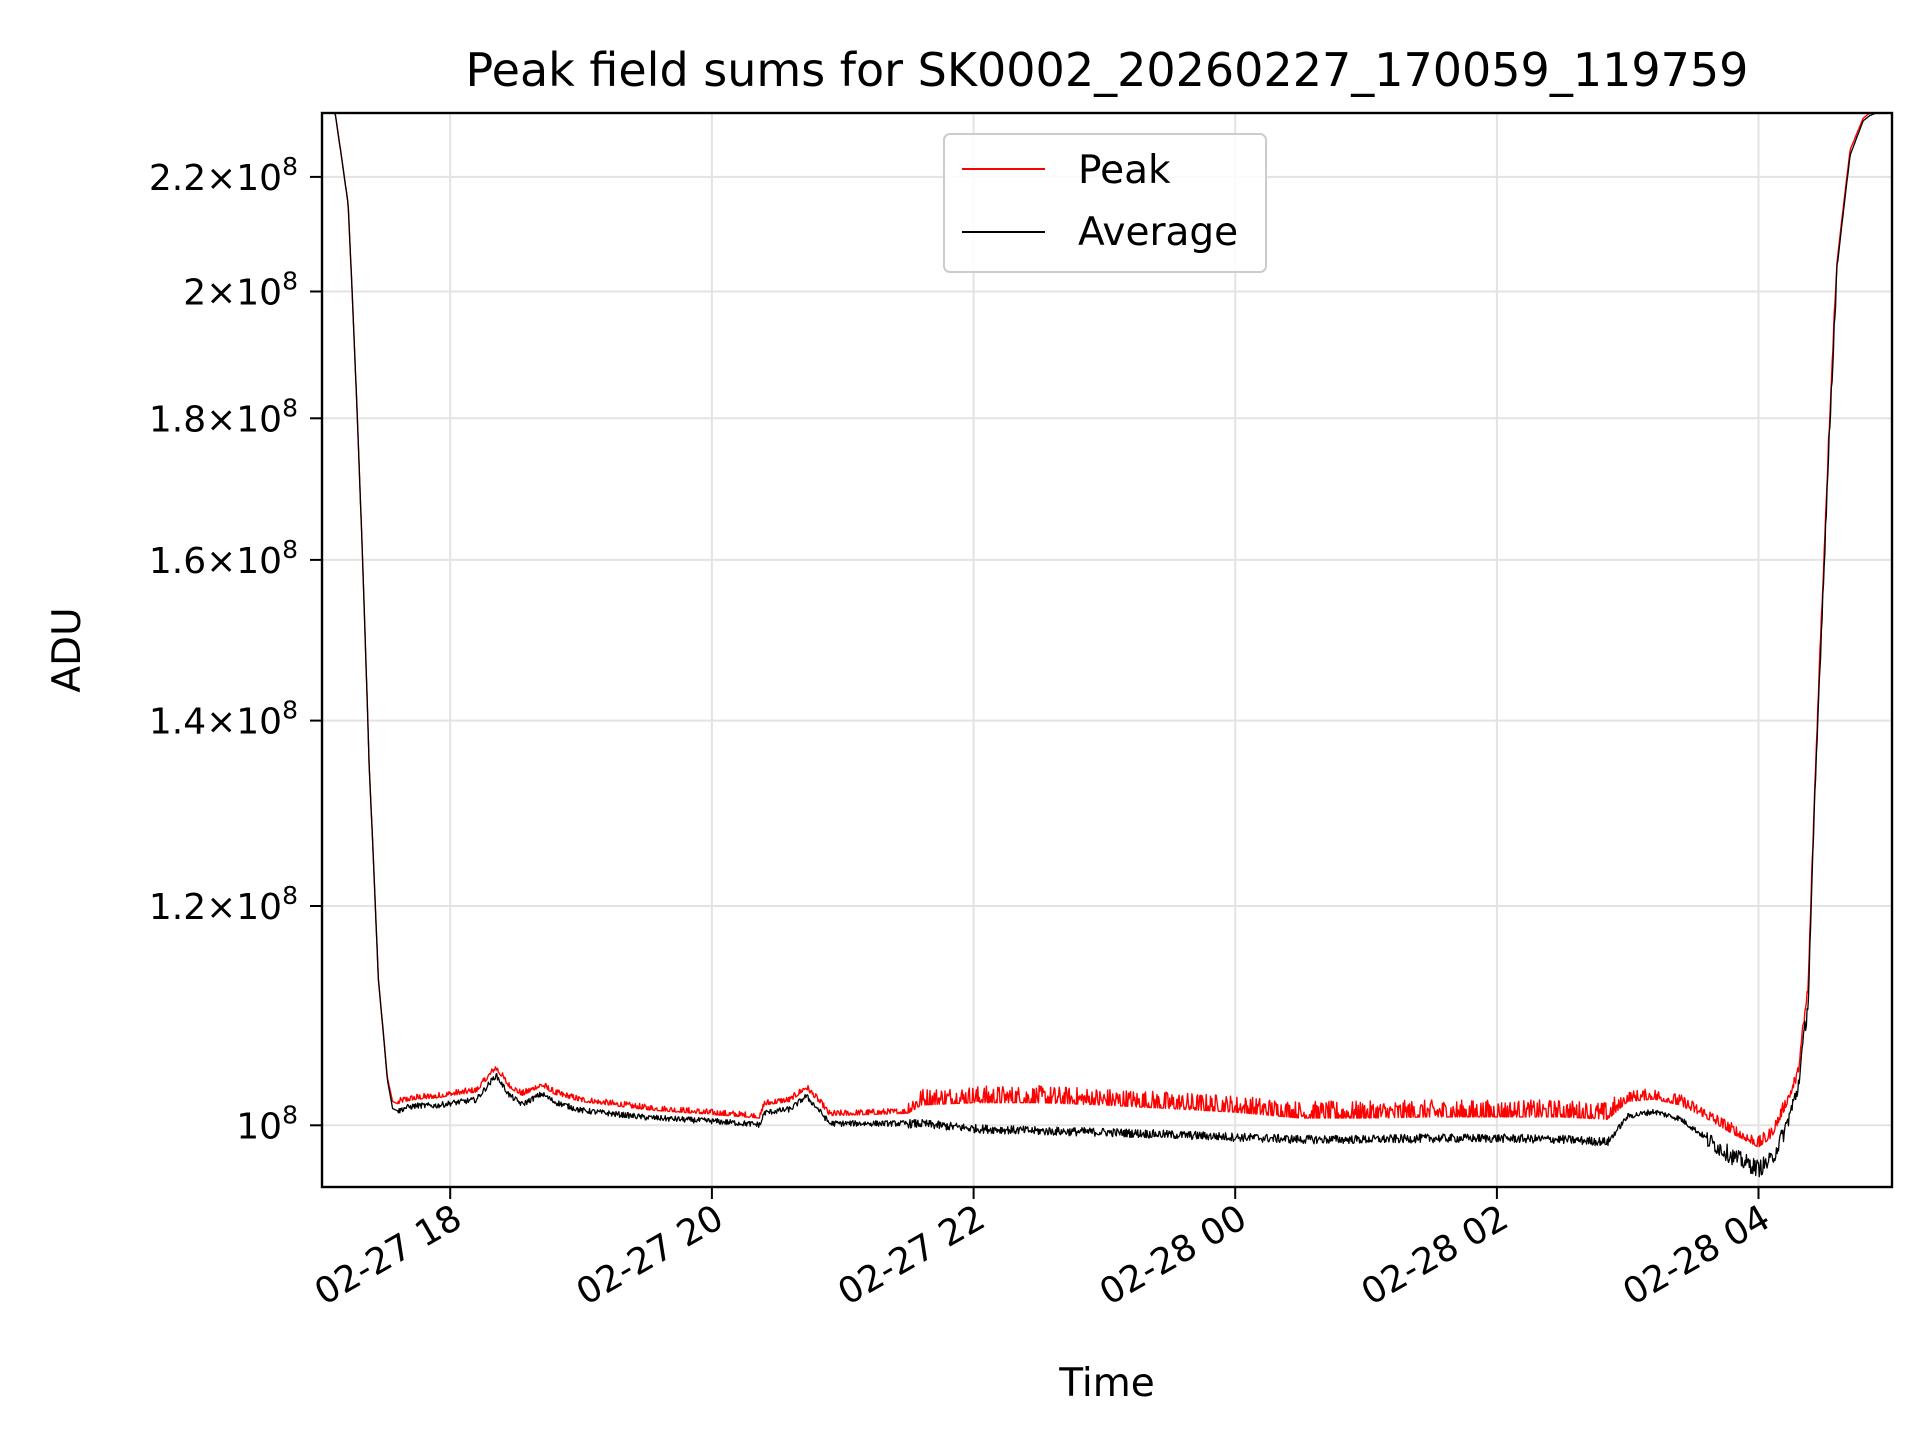 The image size is (1920, 1440). What do you see at coordinates (1106, 1383) in the screenshot?
I see `x-axis-label: Time` at bounding box center [1106, 1383].